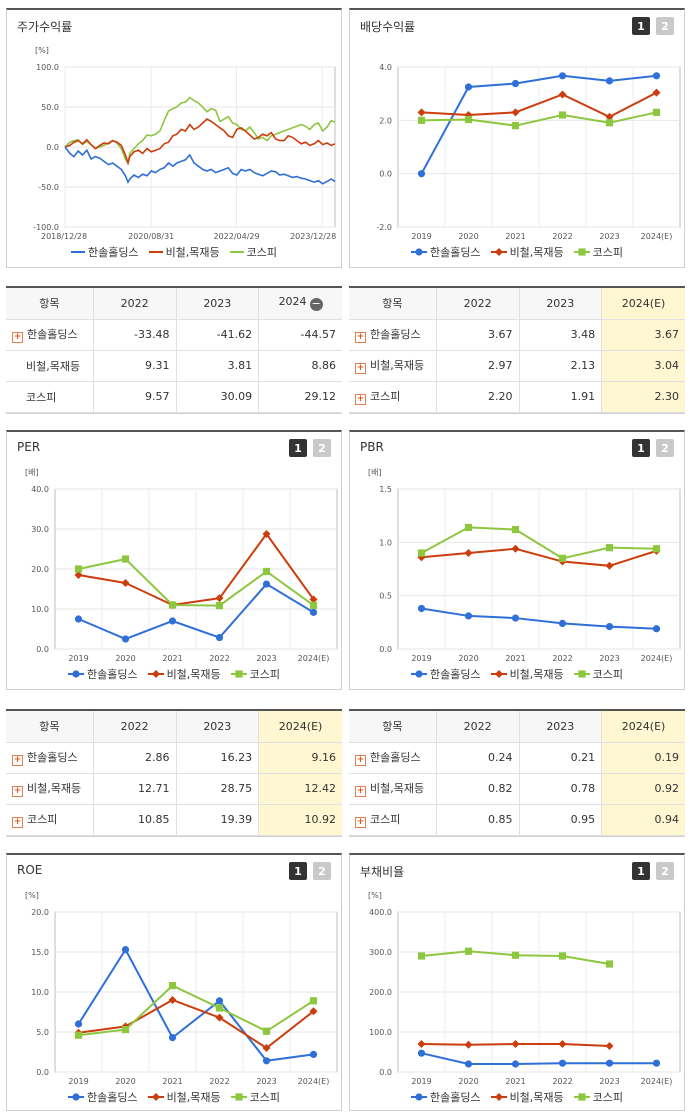 Image resolution: width=691 pixels, height=1115 pixels. What do you see at coordinates (517, 727) in the screenshot?
I see `table-header-row: 항목 2022 2023 2024(E)` at bounding box center [517, 727].